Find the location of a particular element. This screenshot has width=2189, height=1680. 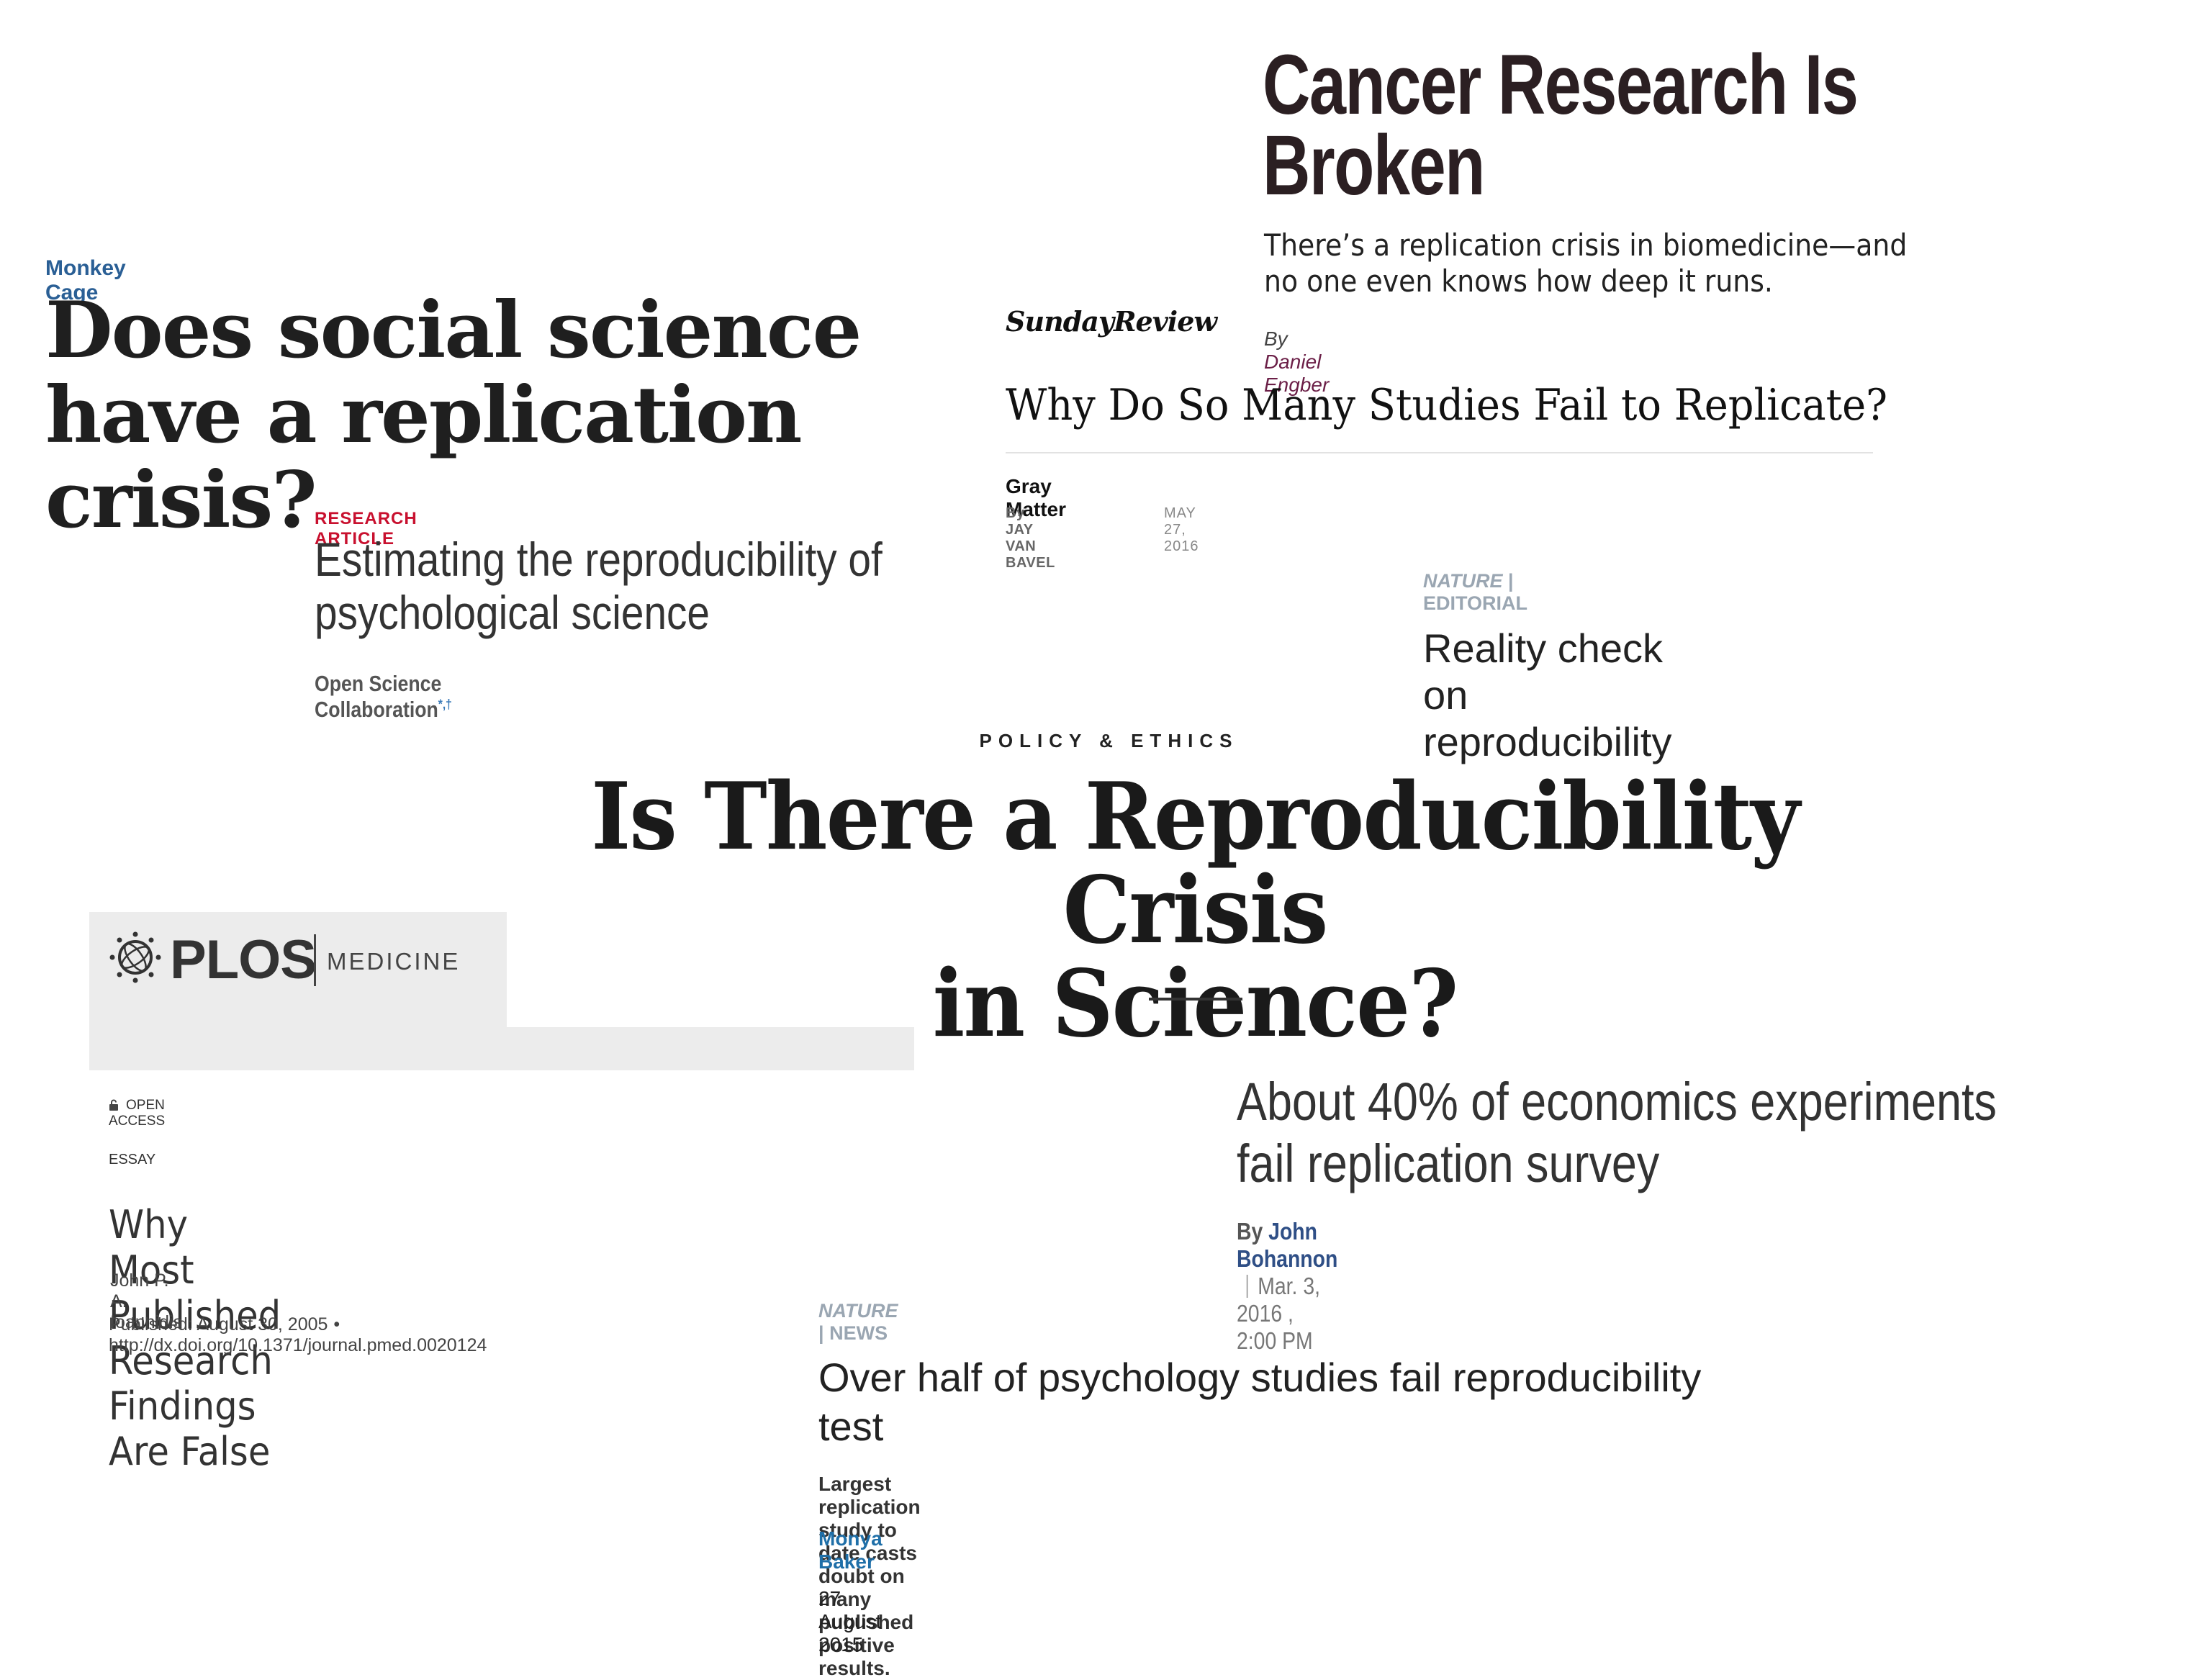

wapo-section-kicker: Monkey Cage is located at coordinates (85, 280).